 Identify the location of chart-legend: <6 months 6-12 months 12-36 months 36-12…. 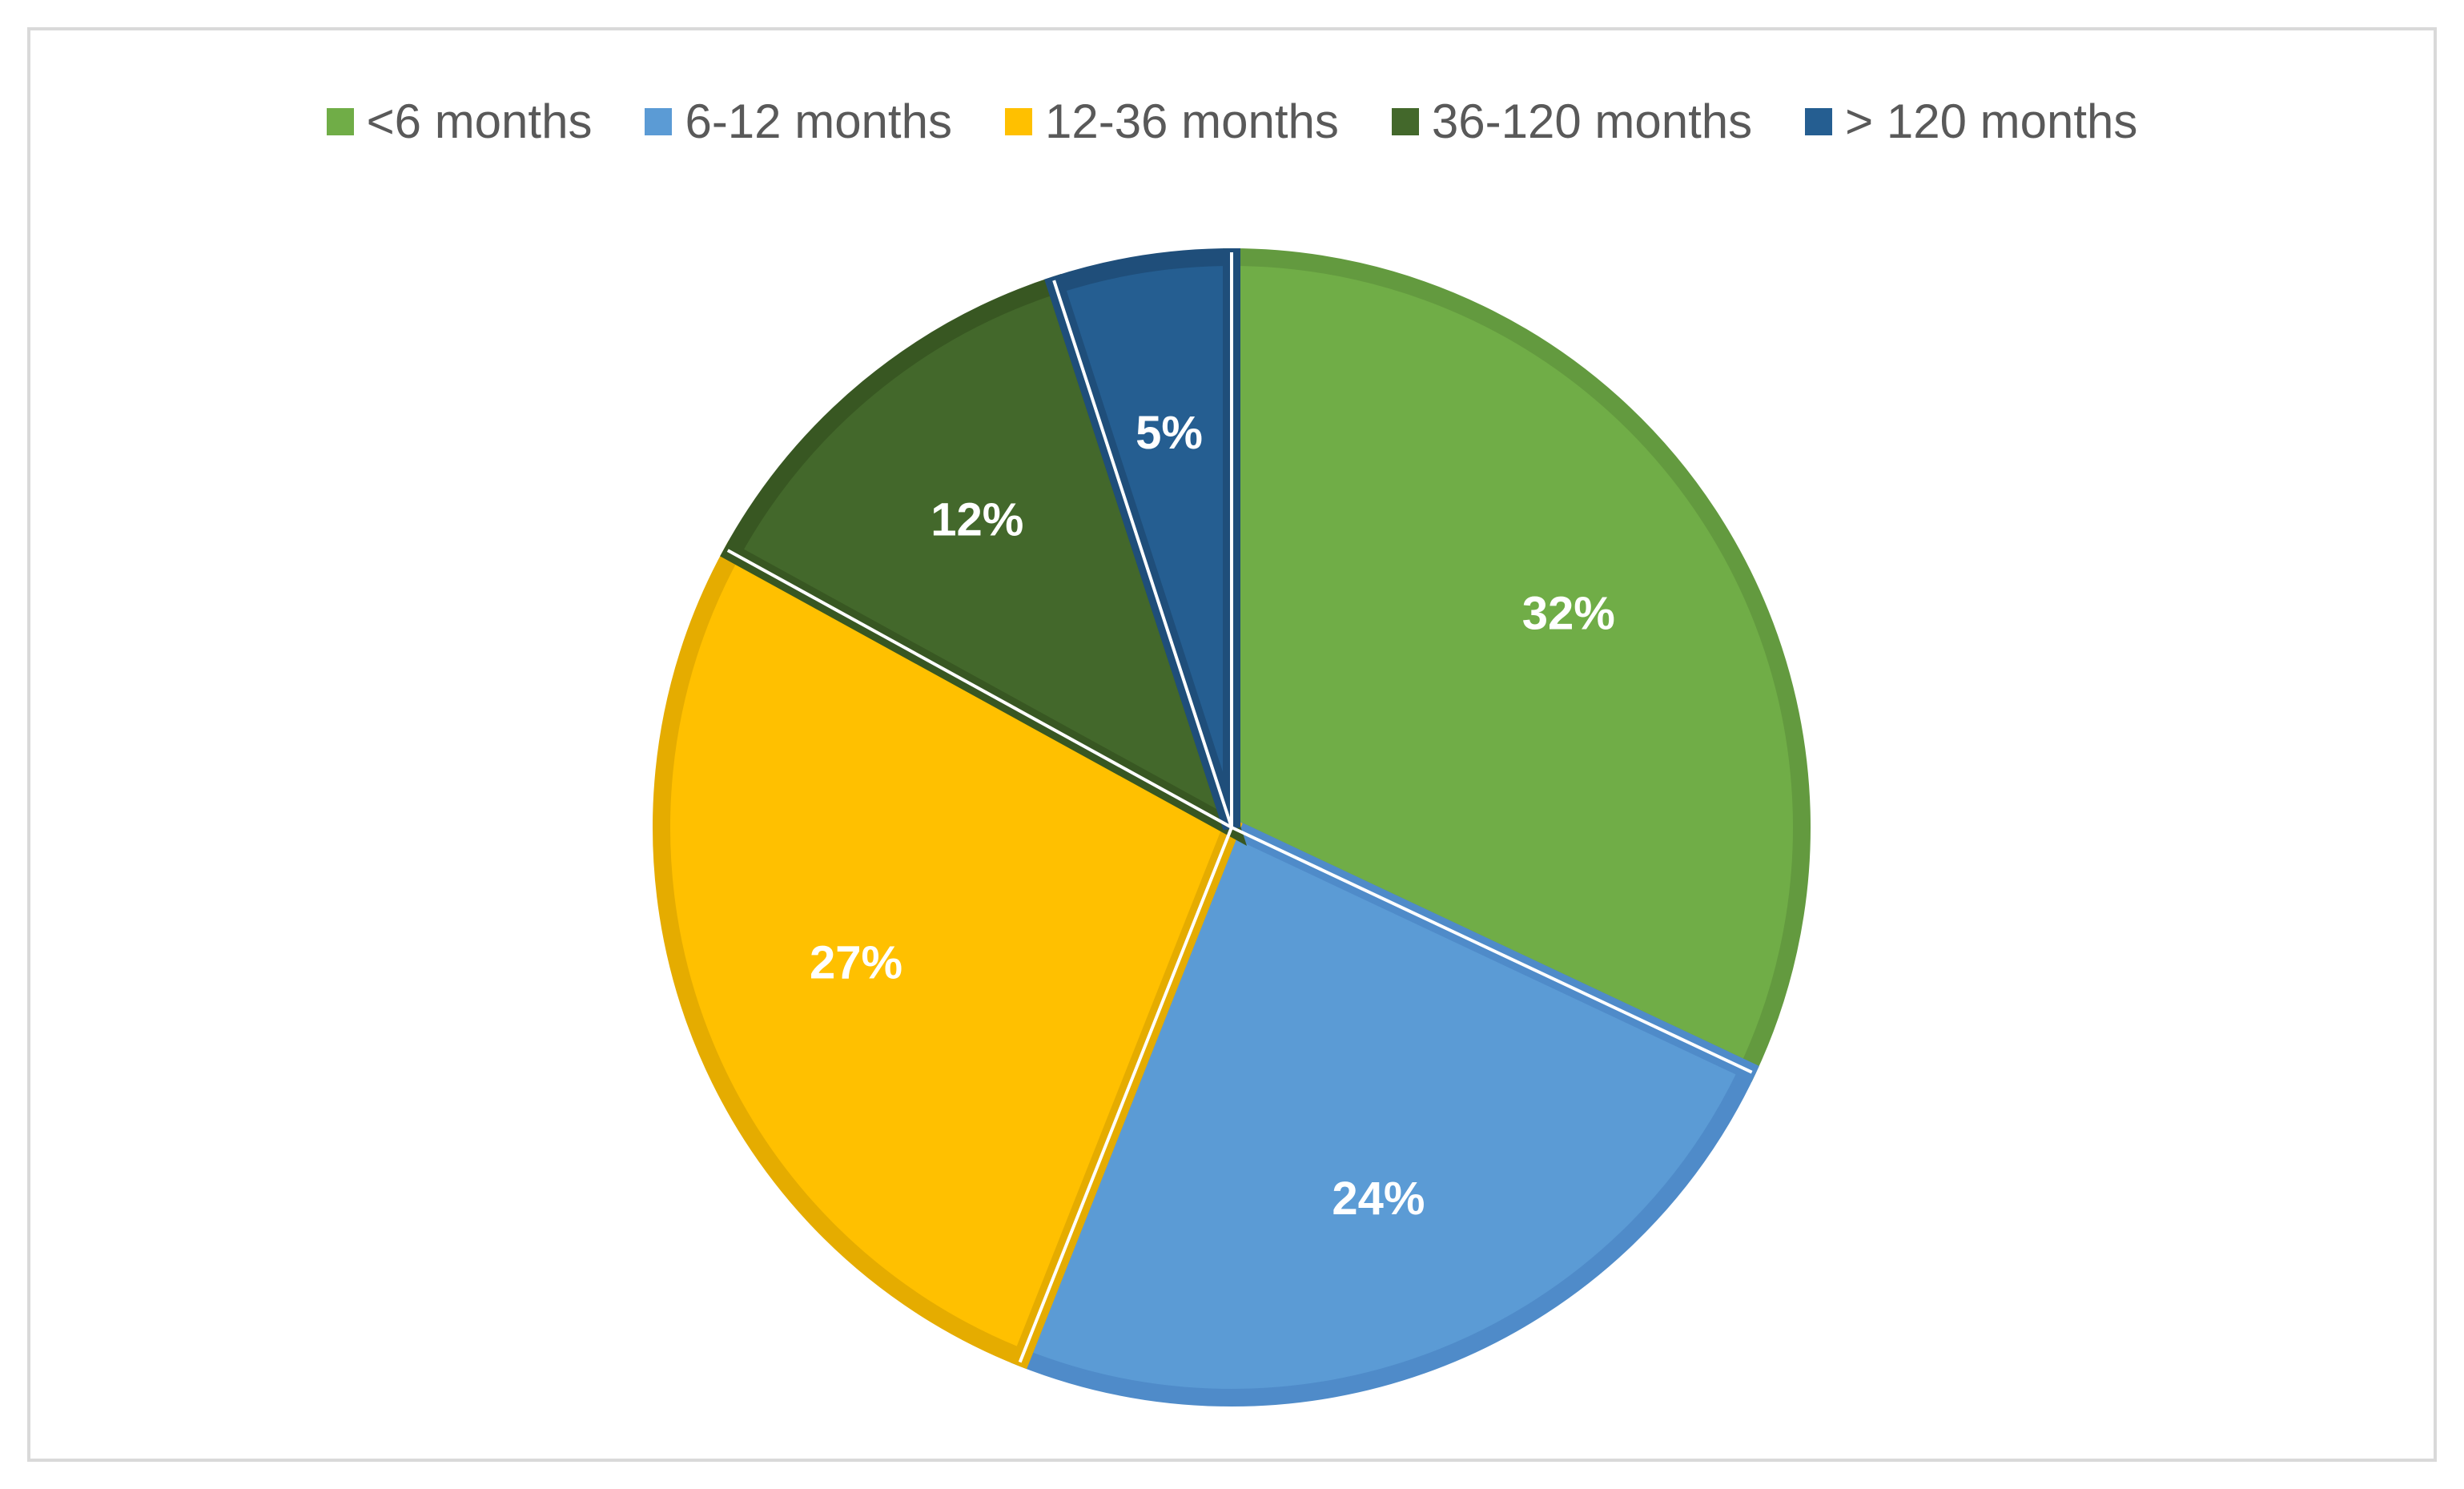
(1232, 122).